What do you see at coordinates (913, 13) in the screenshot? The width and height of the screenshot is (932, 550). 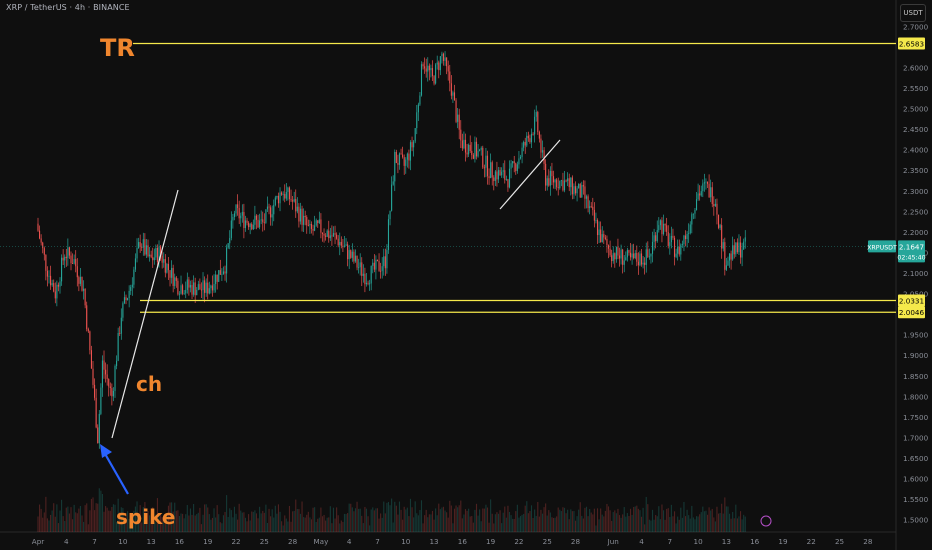 I see `currency-button: USDT` at bounding box center [913, 13].